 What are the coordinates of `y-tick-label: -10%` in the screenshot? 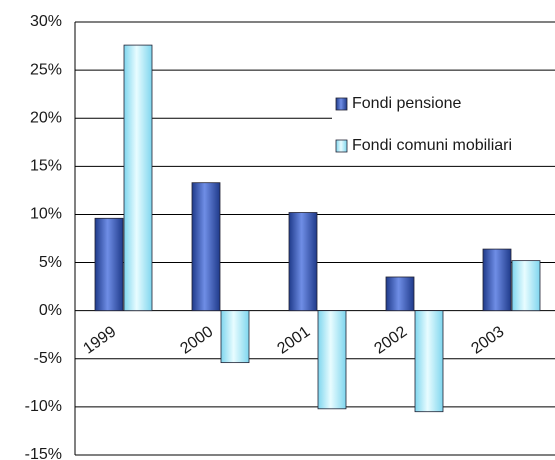 It's located at (43, 406).